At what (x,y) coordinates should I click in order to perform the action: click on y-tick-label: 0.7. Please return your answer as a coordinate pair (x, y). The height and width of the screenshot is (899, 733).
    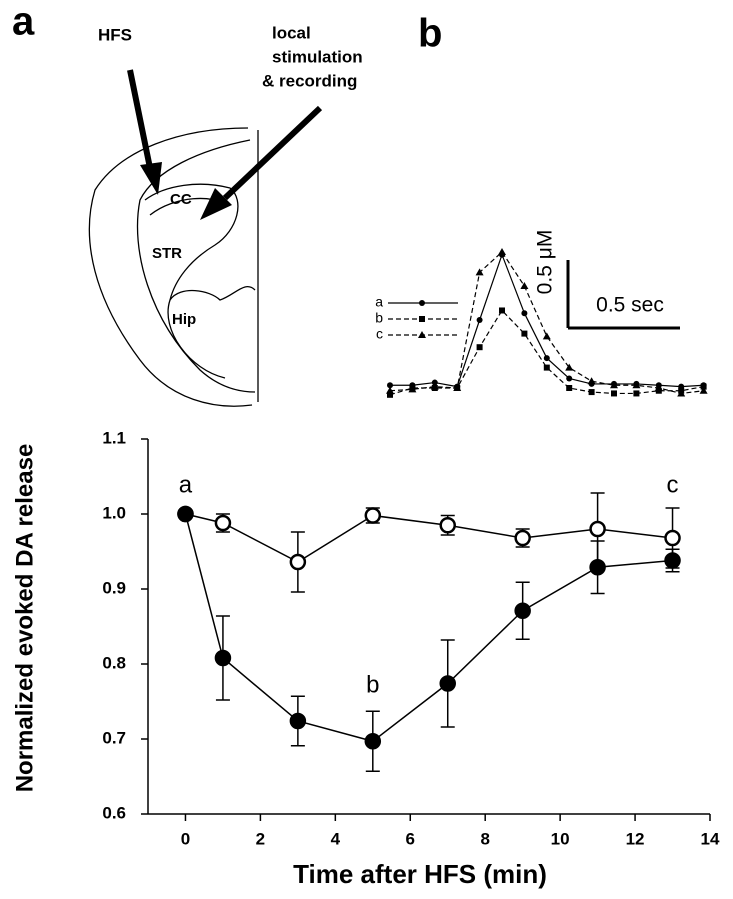
    Looking at the image, I should click on (114, 737).